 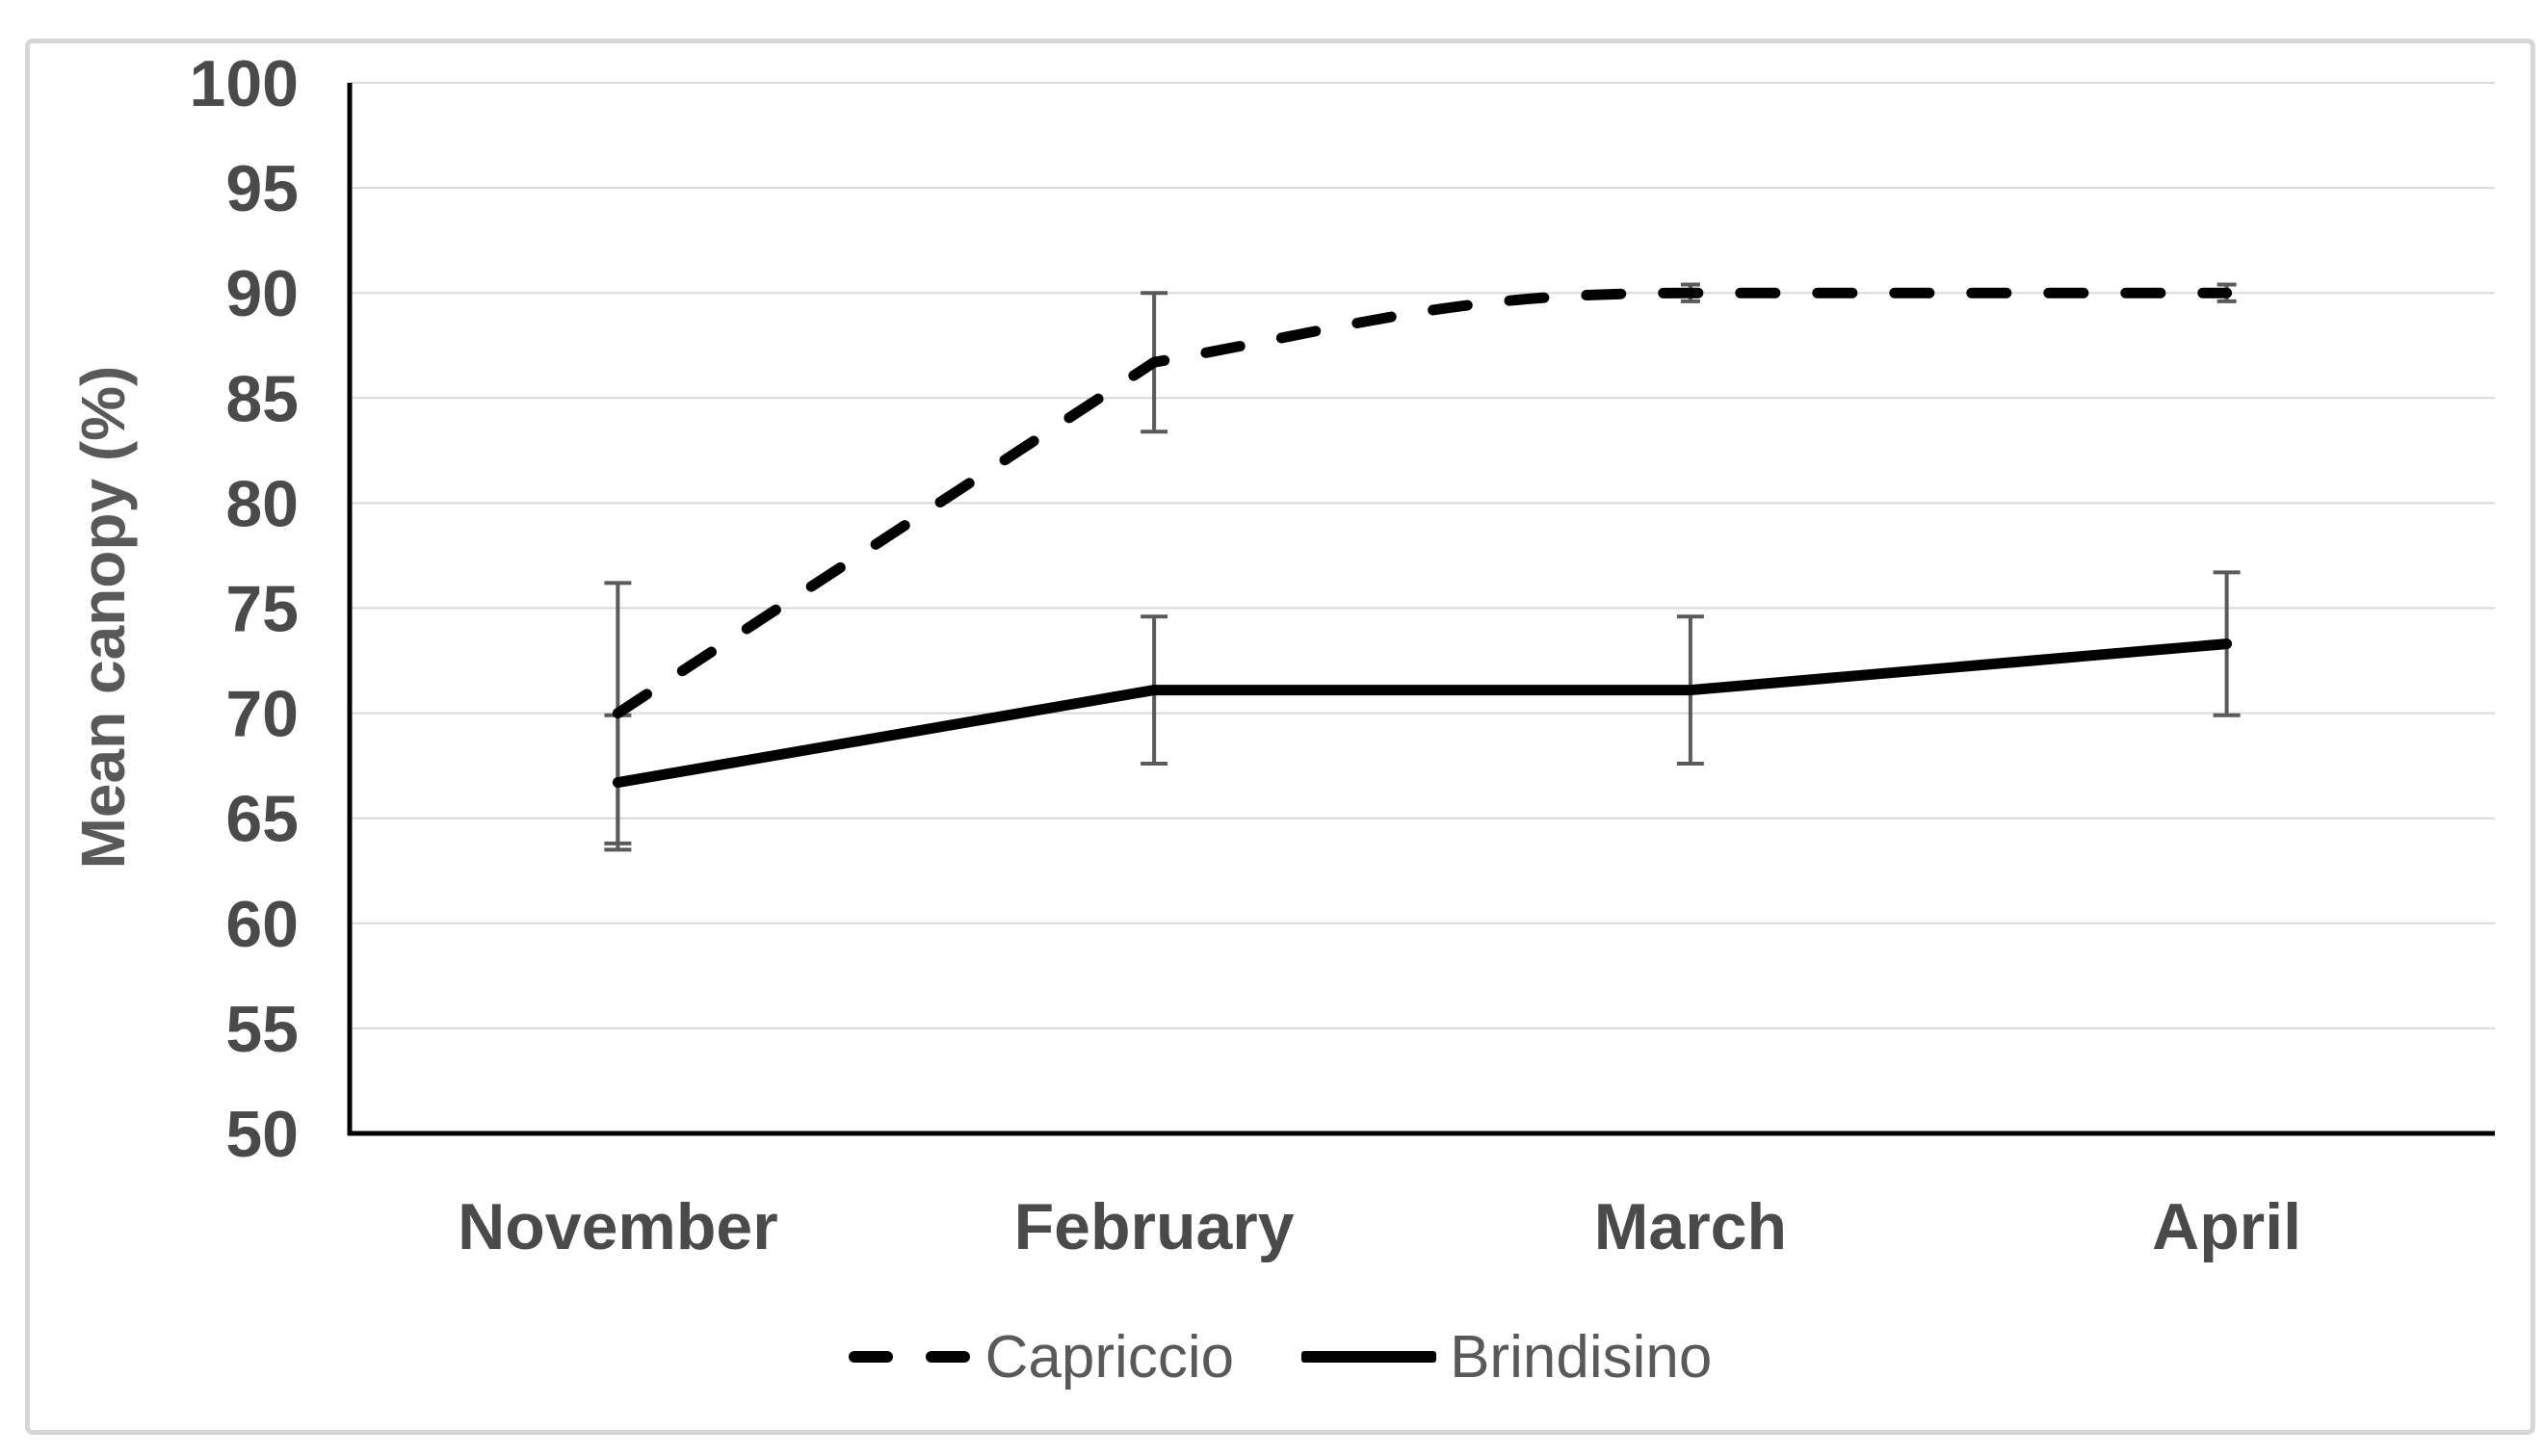 I want to click on x-category-label-february: February, so click(x=1154, y=1227).